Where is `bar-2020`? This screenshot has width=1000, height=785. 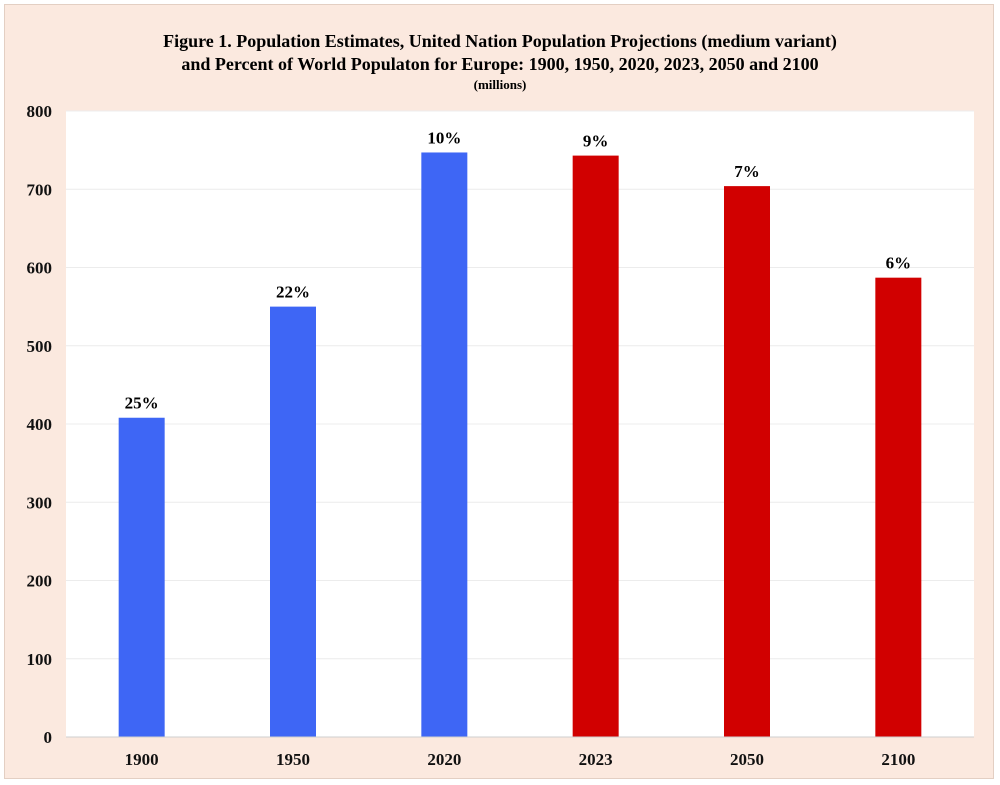 bar-2020 is located at coordinates (444, 444).